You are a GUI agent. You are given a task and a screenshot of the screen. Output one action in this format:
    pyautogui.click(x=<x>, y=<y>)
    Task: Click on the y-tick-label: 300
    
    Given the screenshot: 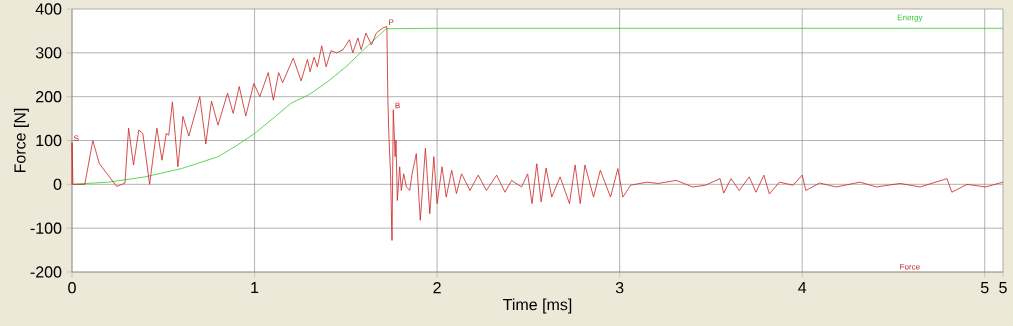 What is the action you would take?
    pyautogui.click(x=48, y=53)
    